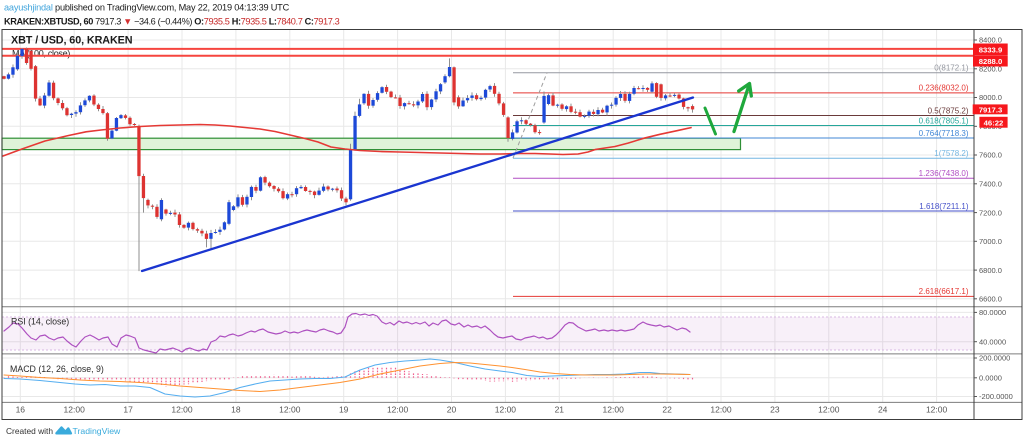  What do you see at coordinates (236, 410) in the screenshot?
I see `svg-text: 18` at bounding box center [236, 410].